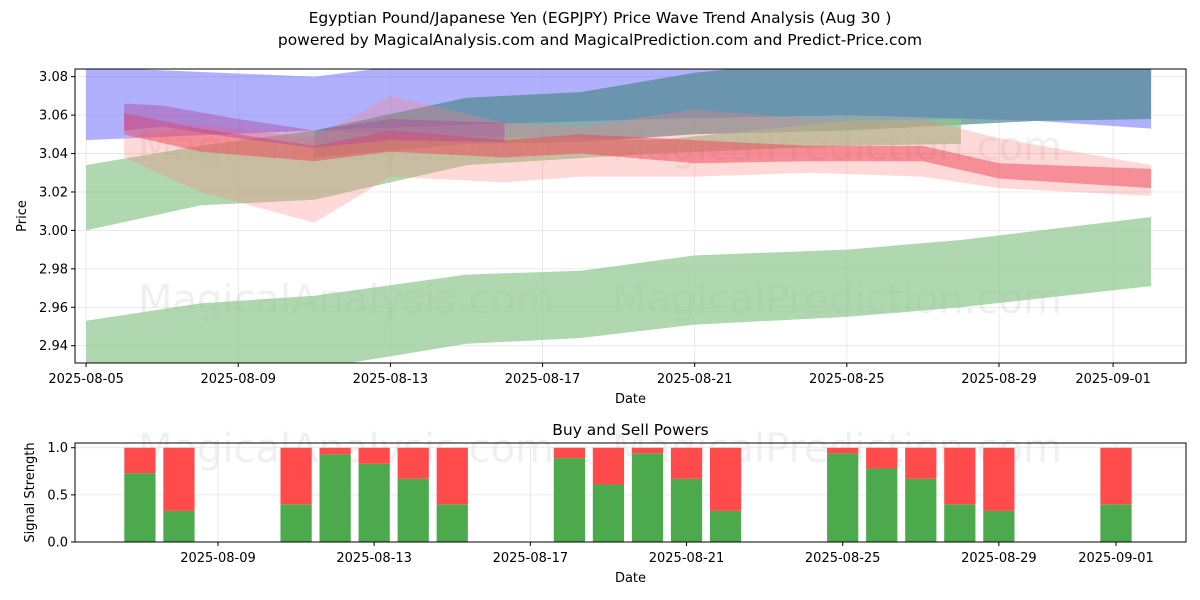 This screenshot has width=1200, height=600. Describe the element at coordinates (374, 558) in the screenshot. I see `sub-x-tick-label: 2025-08-13` at that location.